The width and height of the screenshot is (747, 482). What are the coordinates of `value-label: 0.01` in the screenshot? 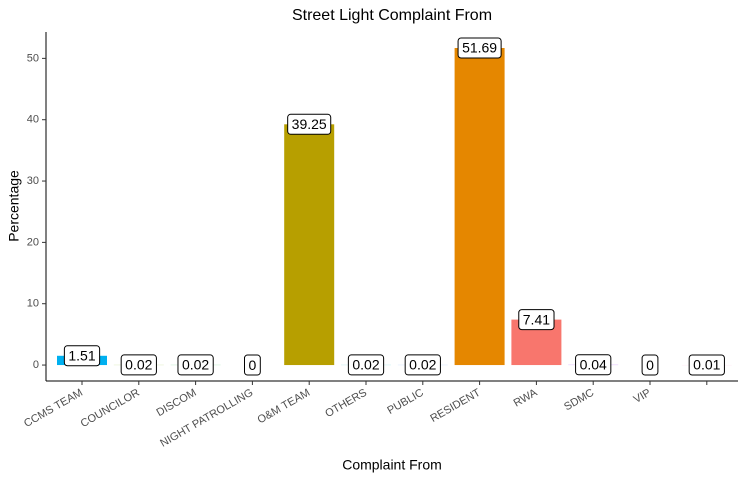 It's located at (706, 365).